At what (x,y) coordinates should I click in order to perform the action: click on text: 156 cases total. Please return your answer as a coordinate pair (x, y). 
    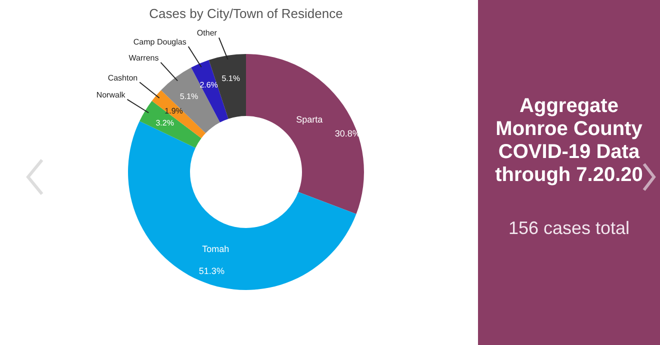
    Looking at the image, I should click on (569, 228).